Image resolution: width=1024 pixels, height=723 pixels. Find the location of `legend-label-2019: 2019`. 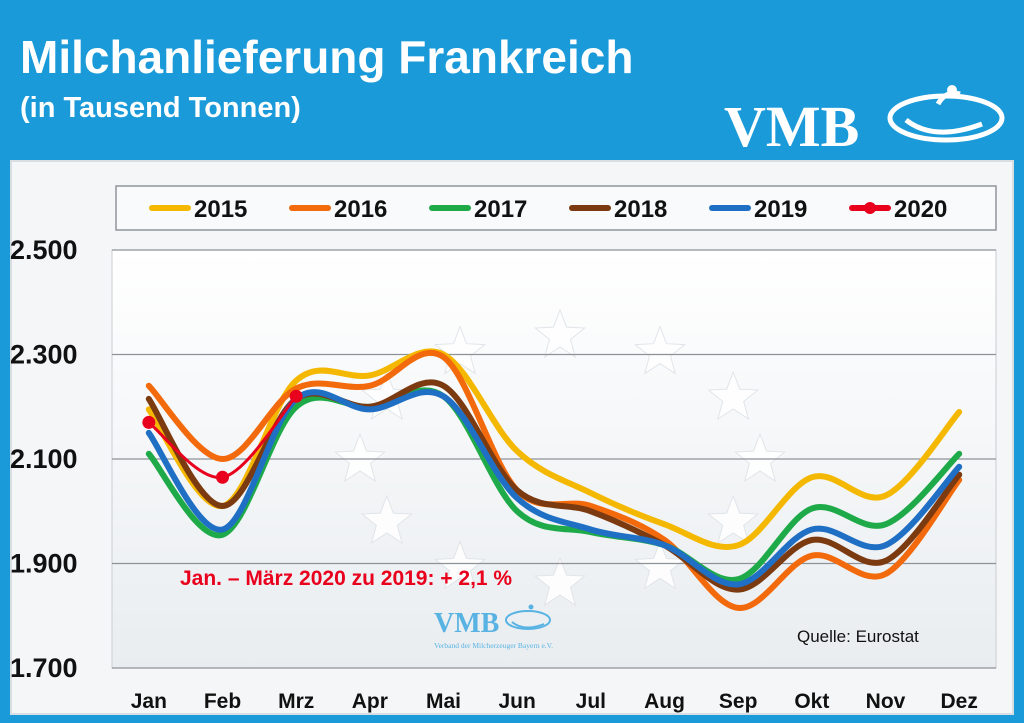

legend-label-2019: 2019 is located at coordinates (780, 209).